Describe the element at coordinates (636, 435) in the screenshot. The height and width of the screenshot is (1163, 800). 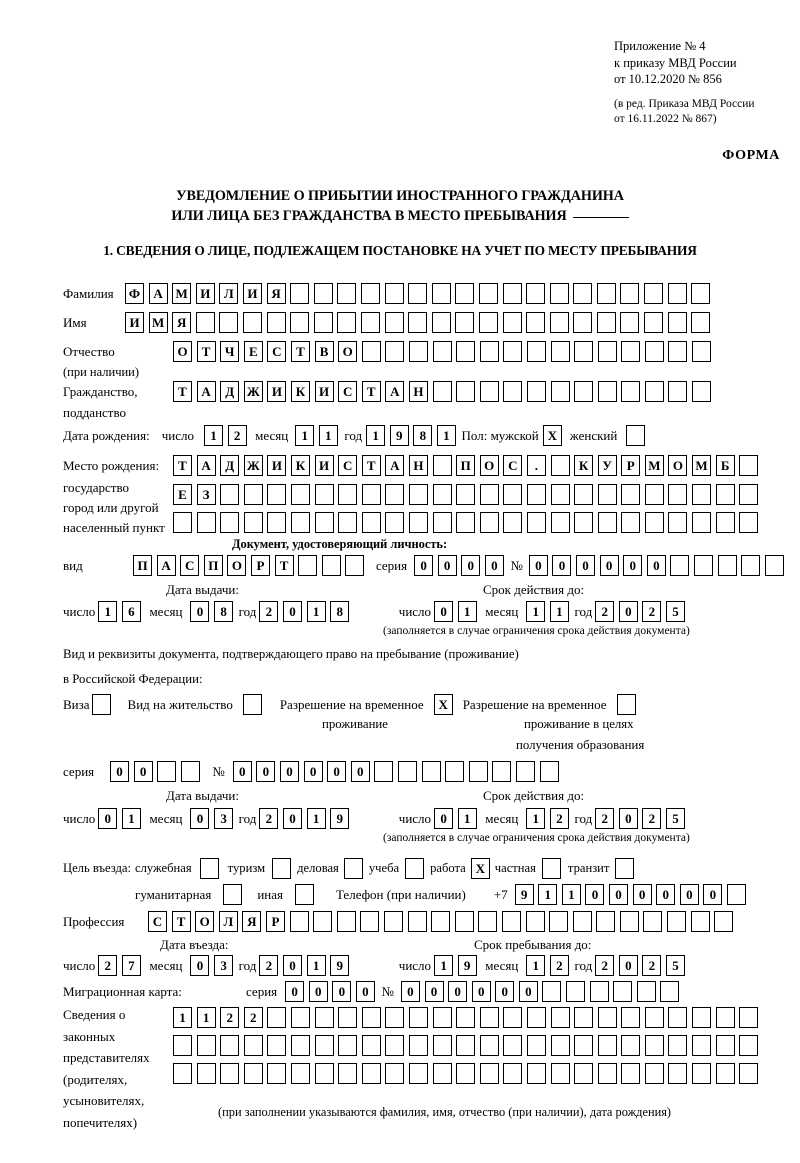
I see `sex-female-checkbox` at that location.